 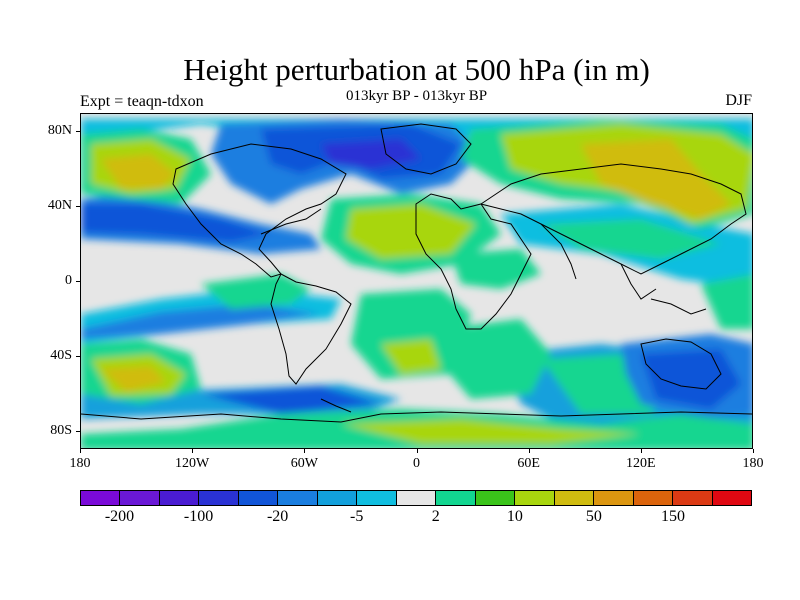 I want to click on lon-label: 60E, so click(x=528, y=463).